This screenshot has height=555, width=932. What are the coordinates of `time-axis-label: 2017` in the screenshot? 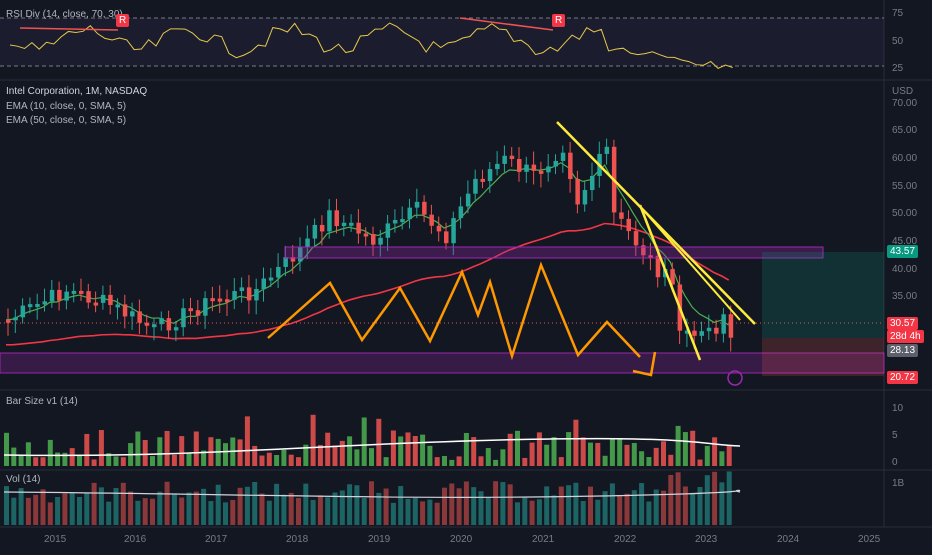 It's located at (216, 539).